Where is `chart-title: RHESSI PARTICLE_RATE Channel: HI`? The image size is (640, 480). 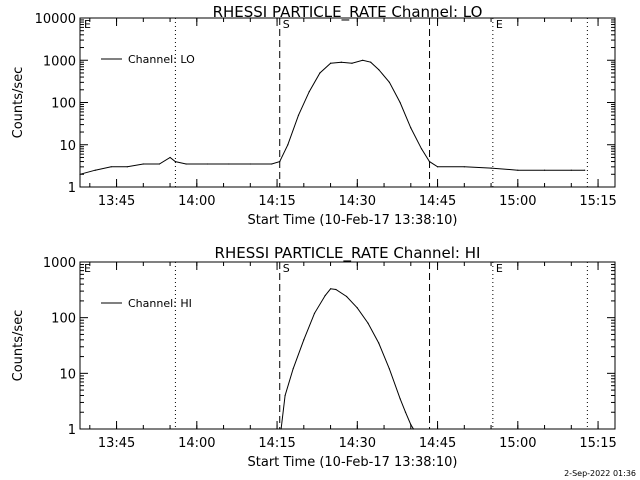 chart-title: RHESSI PARTICLE_RATE Channel: HI is located at coordinates (348, 253).